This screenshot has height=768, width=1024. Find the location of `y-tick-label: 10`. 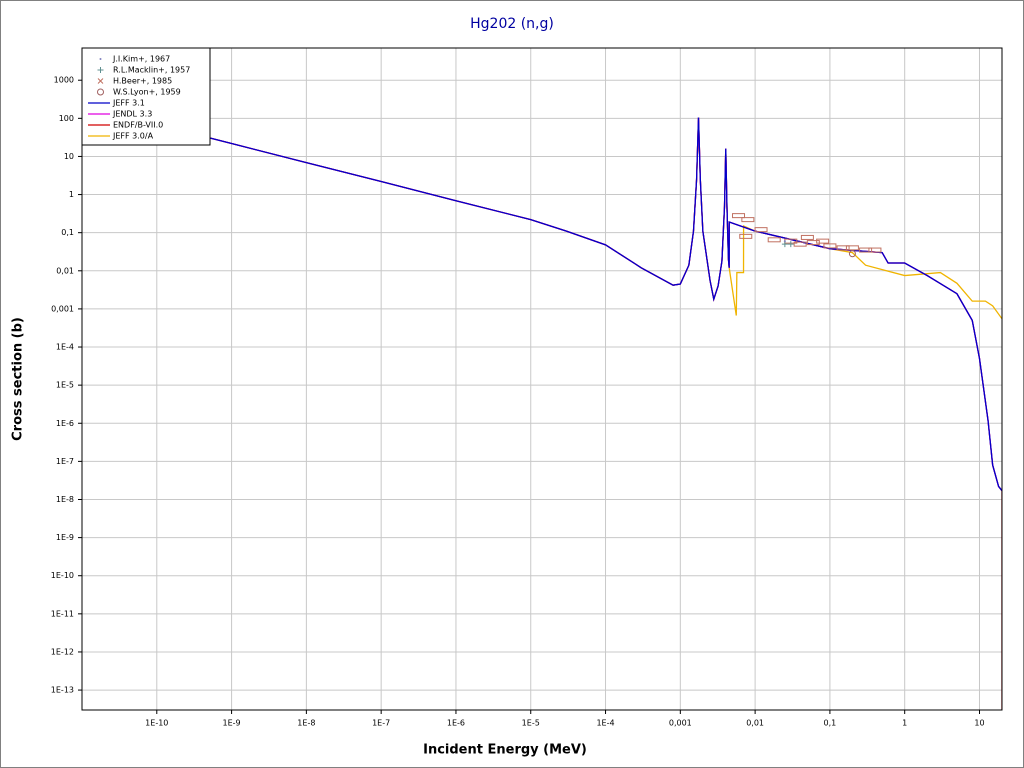

y-tick-label: 10 is located at coordinates (69, 156).